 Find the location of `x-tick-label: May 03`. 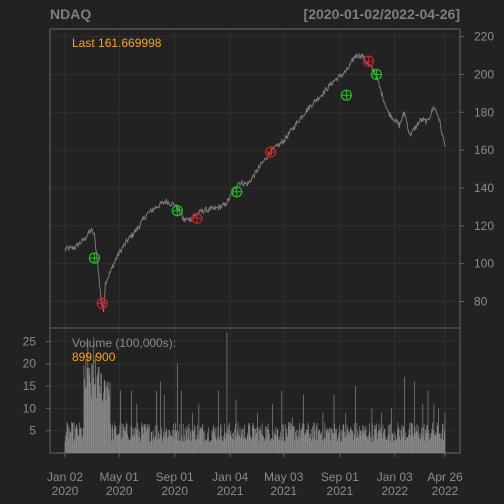

x-tick-label: May 03 is located at coordinates (284, 477).